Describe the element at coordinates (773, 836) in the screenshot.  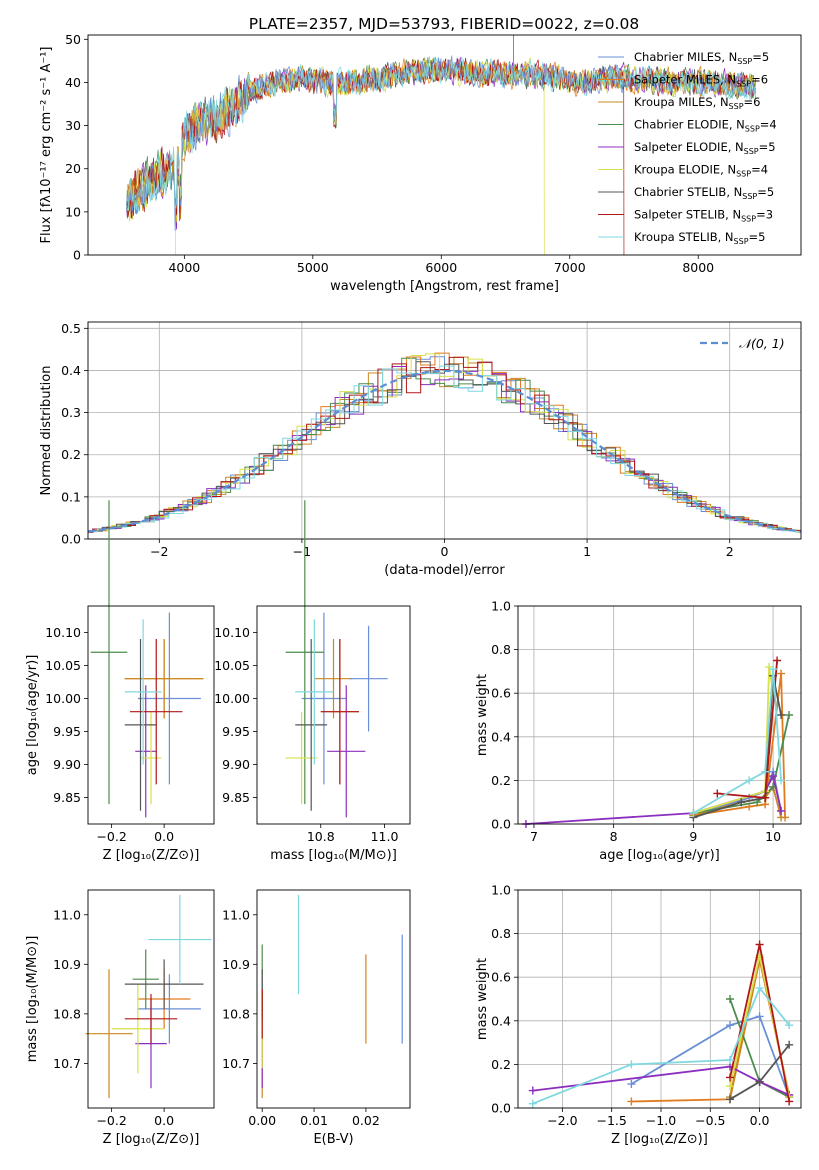
I see `x-tick-label: 10` at that location.